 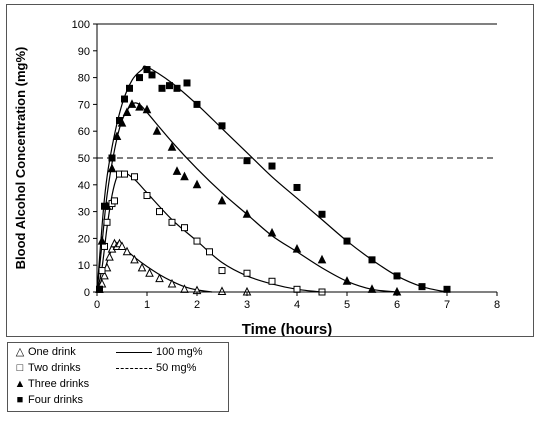 What do you see at coordinates (247, 305) in the screenshot?
I see `x-tick-label: 3` at bounding box center [247, 305].